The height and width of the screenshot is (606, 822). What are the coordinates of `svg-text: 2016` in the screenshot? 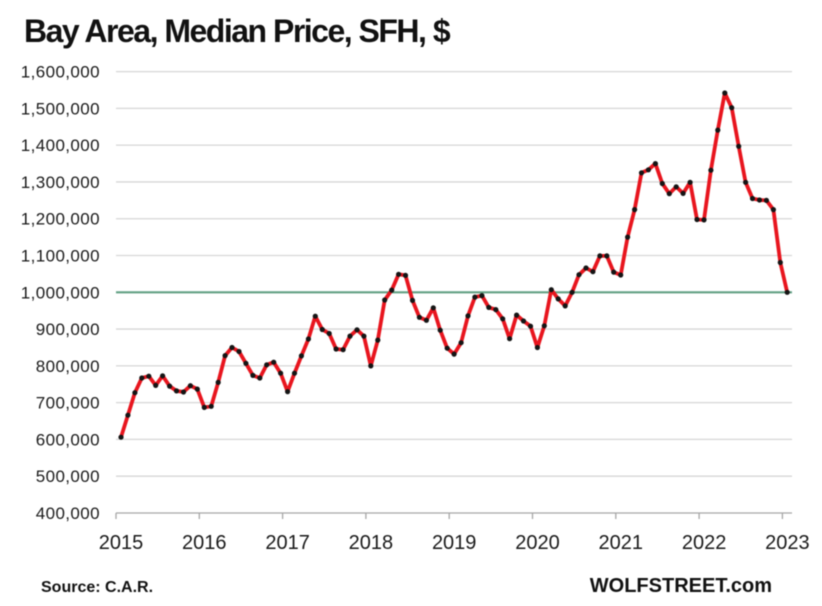 It's located at (204, 543).